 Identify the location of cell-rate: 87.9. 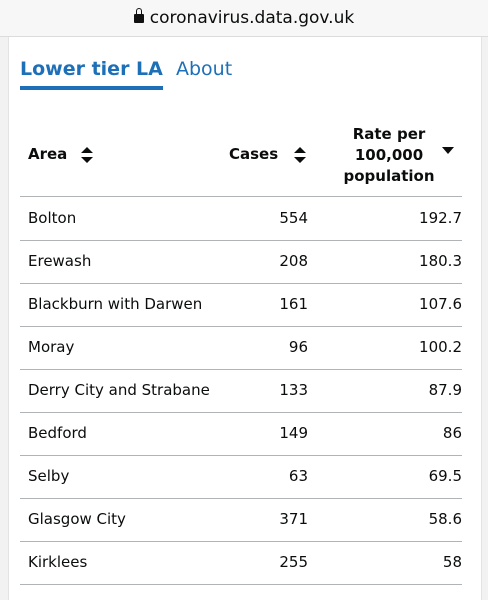
(445, 390).